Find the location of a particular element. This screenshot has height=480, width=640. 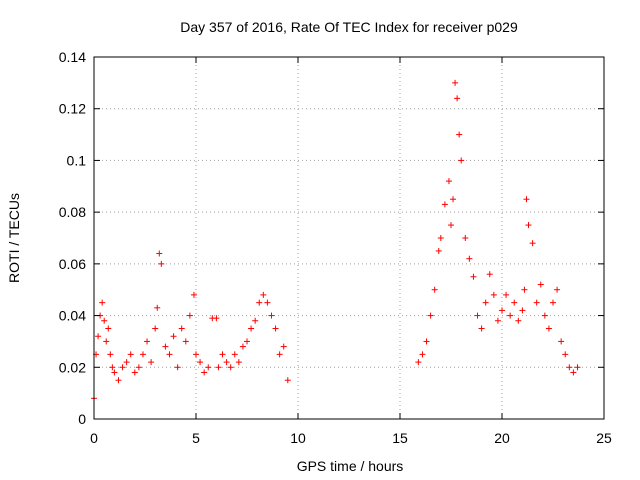

y-tick-label: 0.14 is located at coordinates (72, 57).